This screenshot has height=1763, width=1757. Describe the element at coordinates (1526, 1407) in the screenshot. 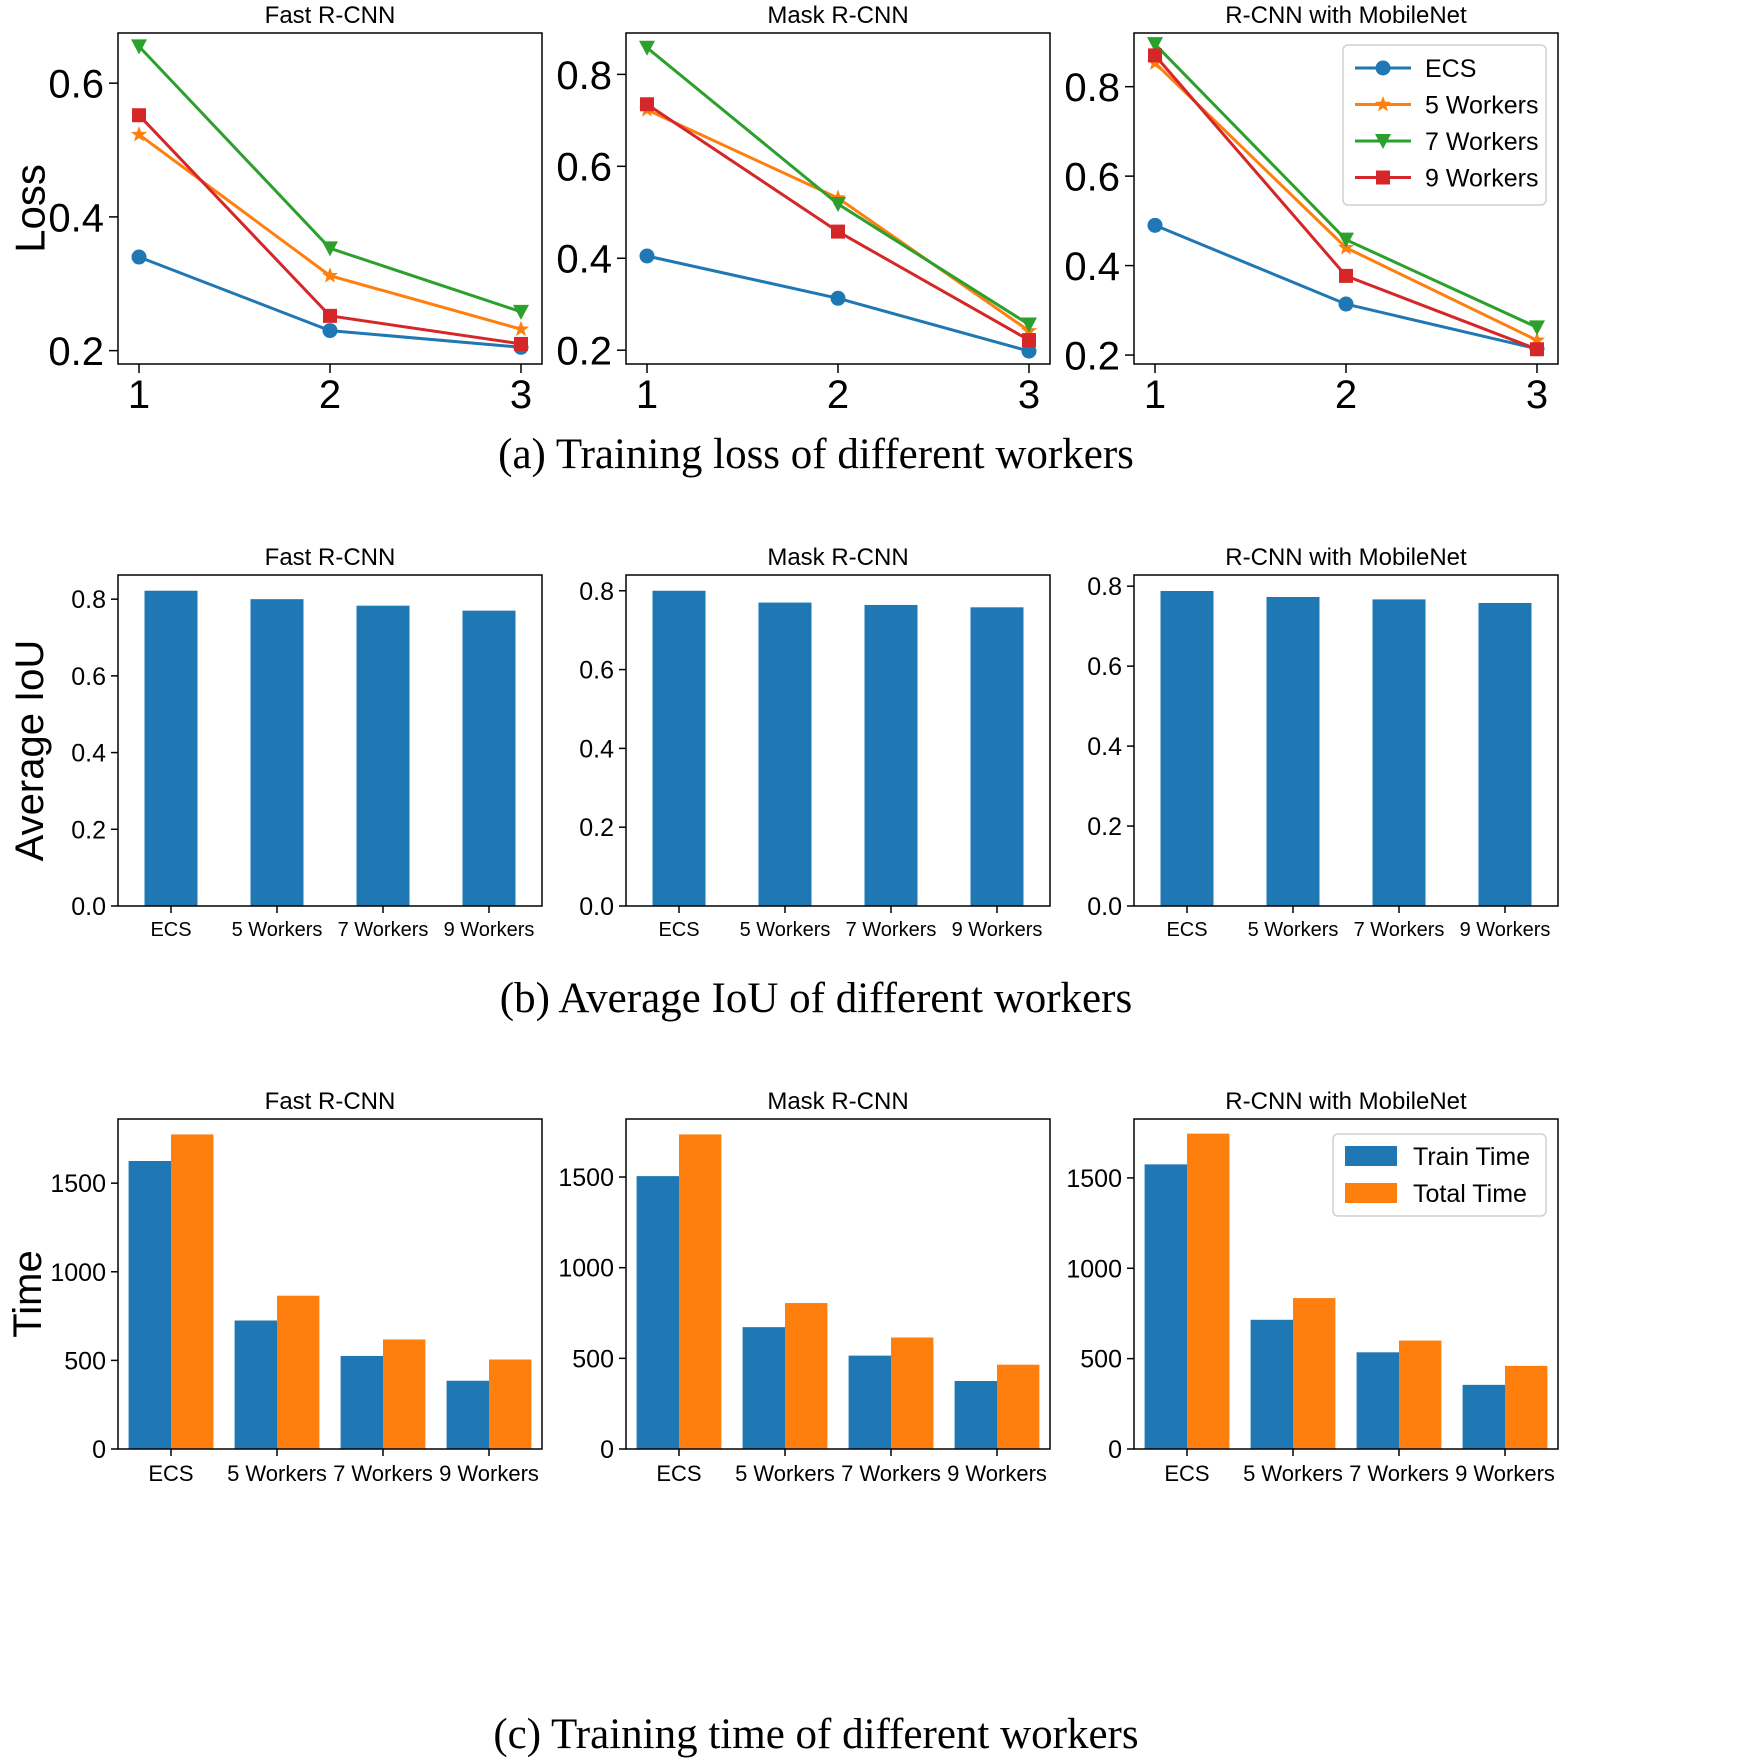

I see `chart-c-r-cnn-with-mobilenet-bar-total-time-9-workers` at that location.